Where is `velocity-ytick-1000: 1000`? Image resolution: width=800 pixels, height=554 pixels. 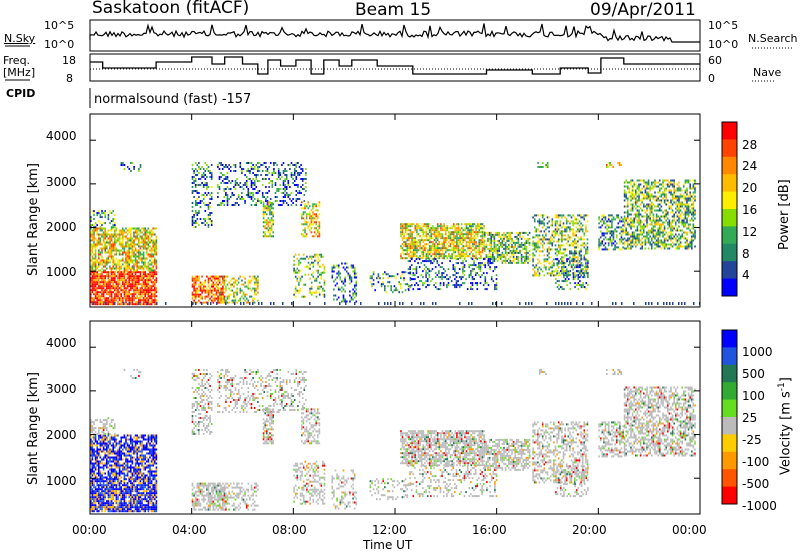 velocity-ytick-1000: 1000 is located at coordinates (61, 481).